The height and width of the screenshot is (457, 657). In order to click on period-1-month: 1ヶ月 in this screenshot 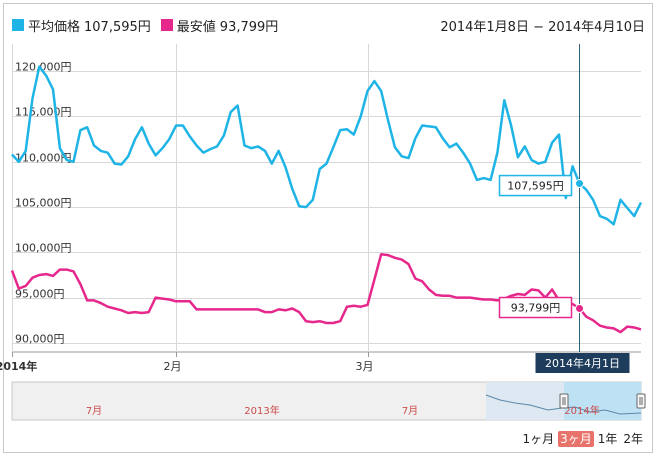, I will do `click(538, 439)`.